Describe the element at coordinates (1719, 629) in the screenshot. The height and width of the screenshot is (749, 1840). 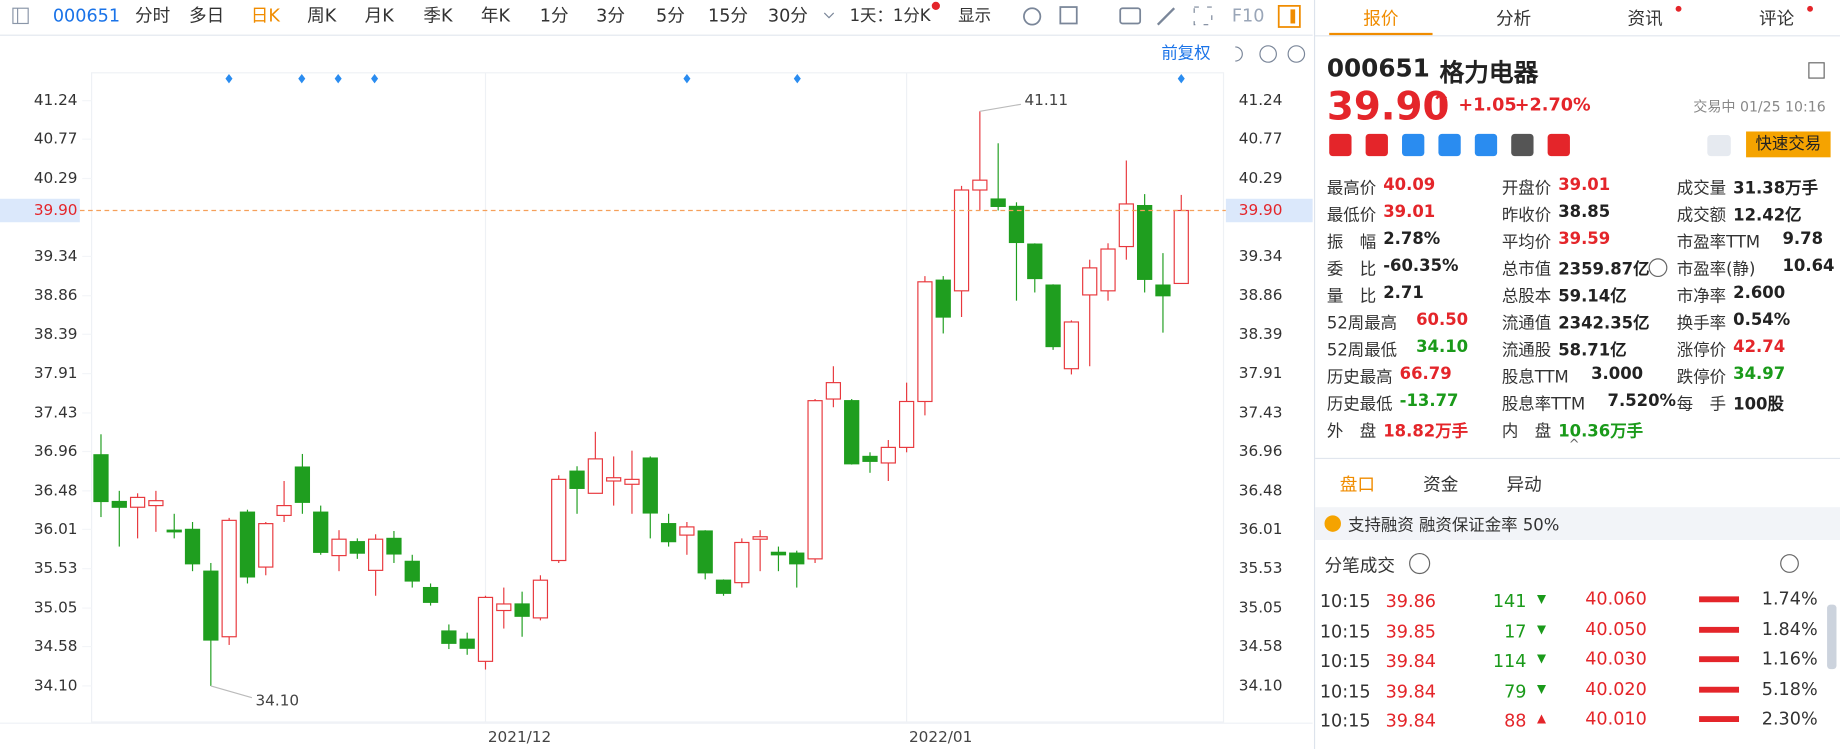
I see `order-bar` at that location.